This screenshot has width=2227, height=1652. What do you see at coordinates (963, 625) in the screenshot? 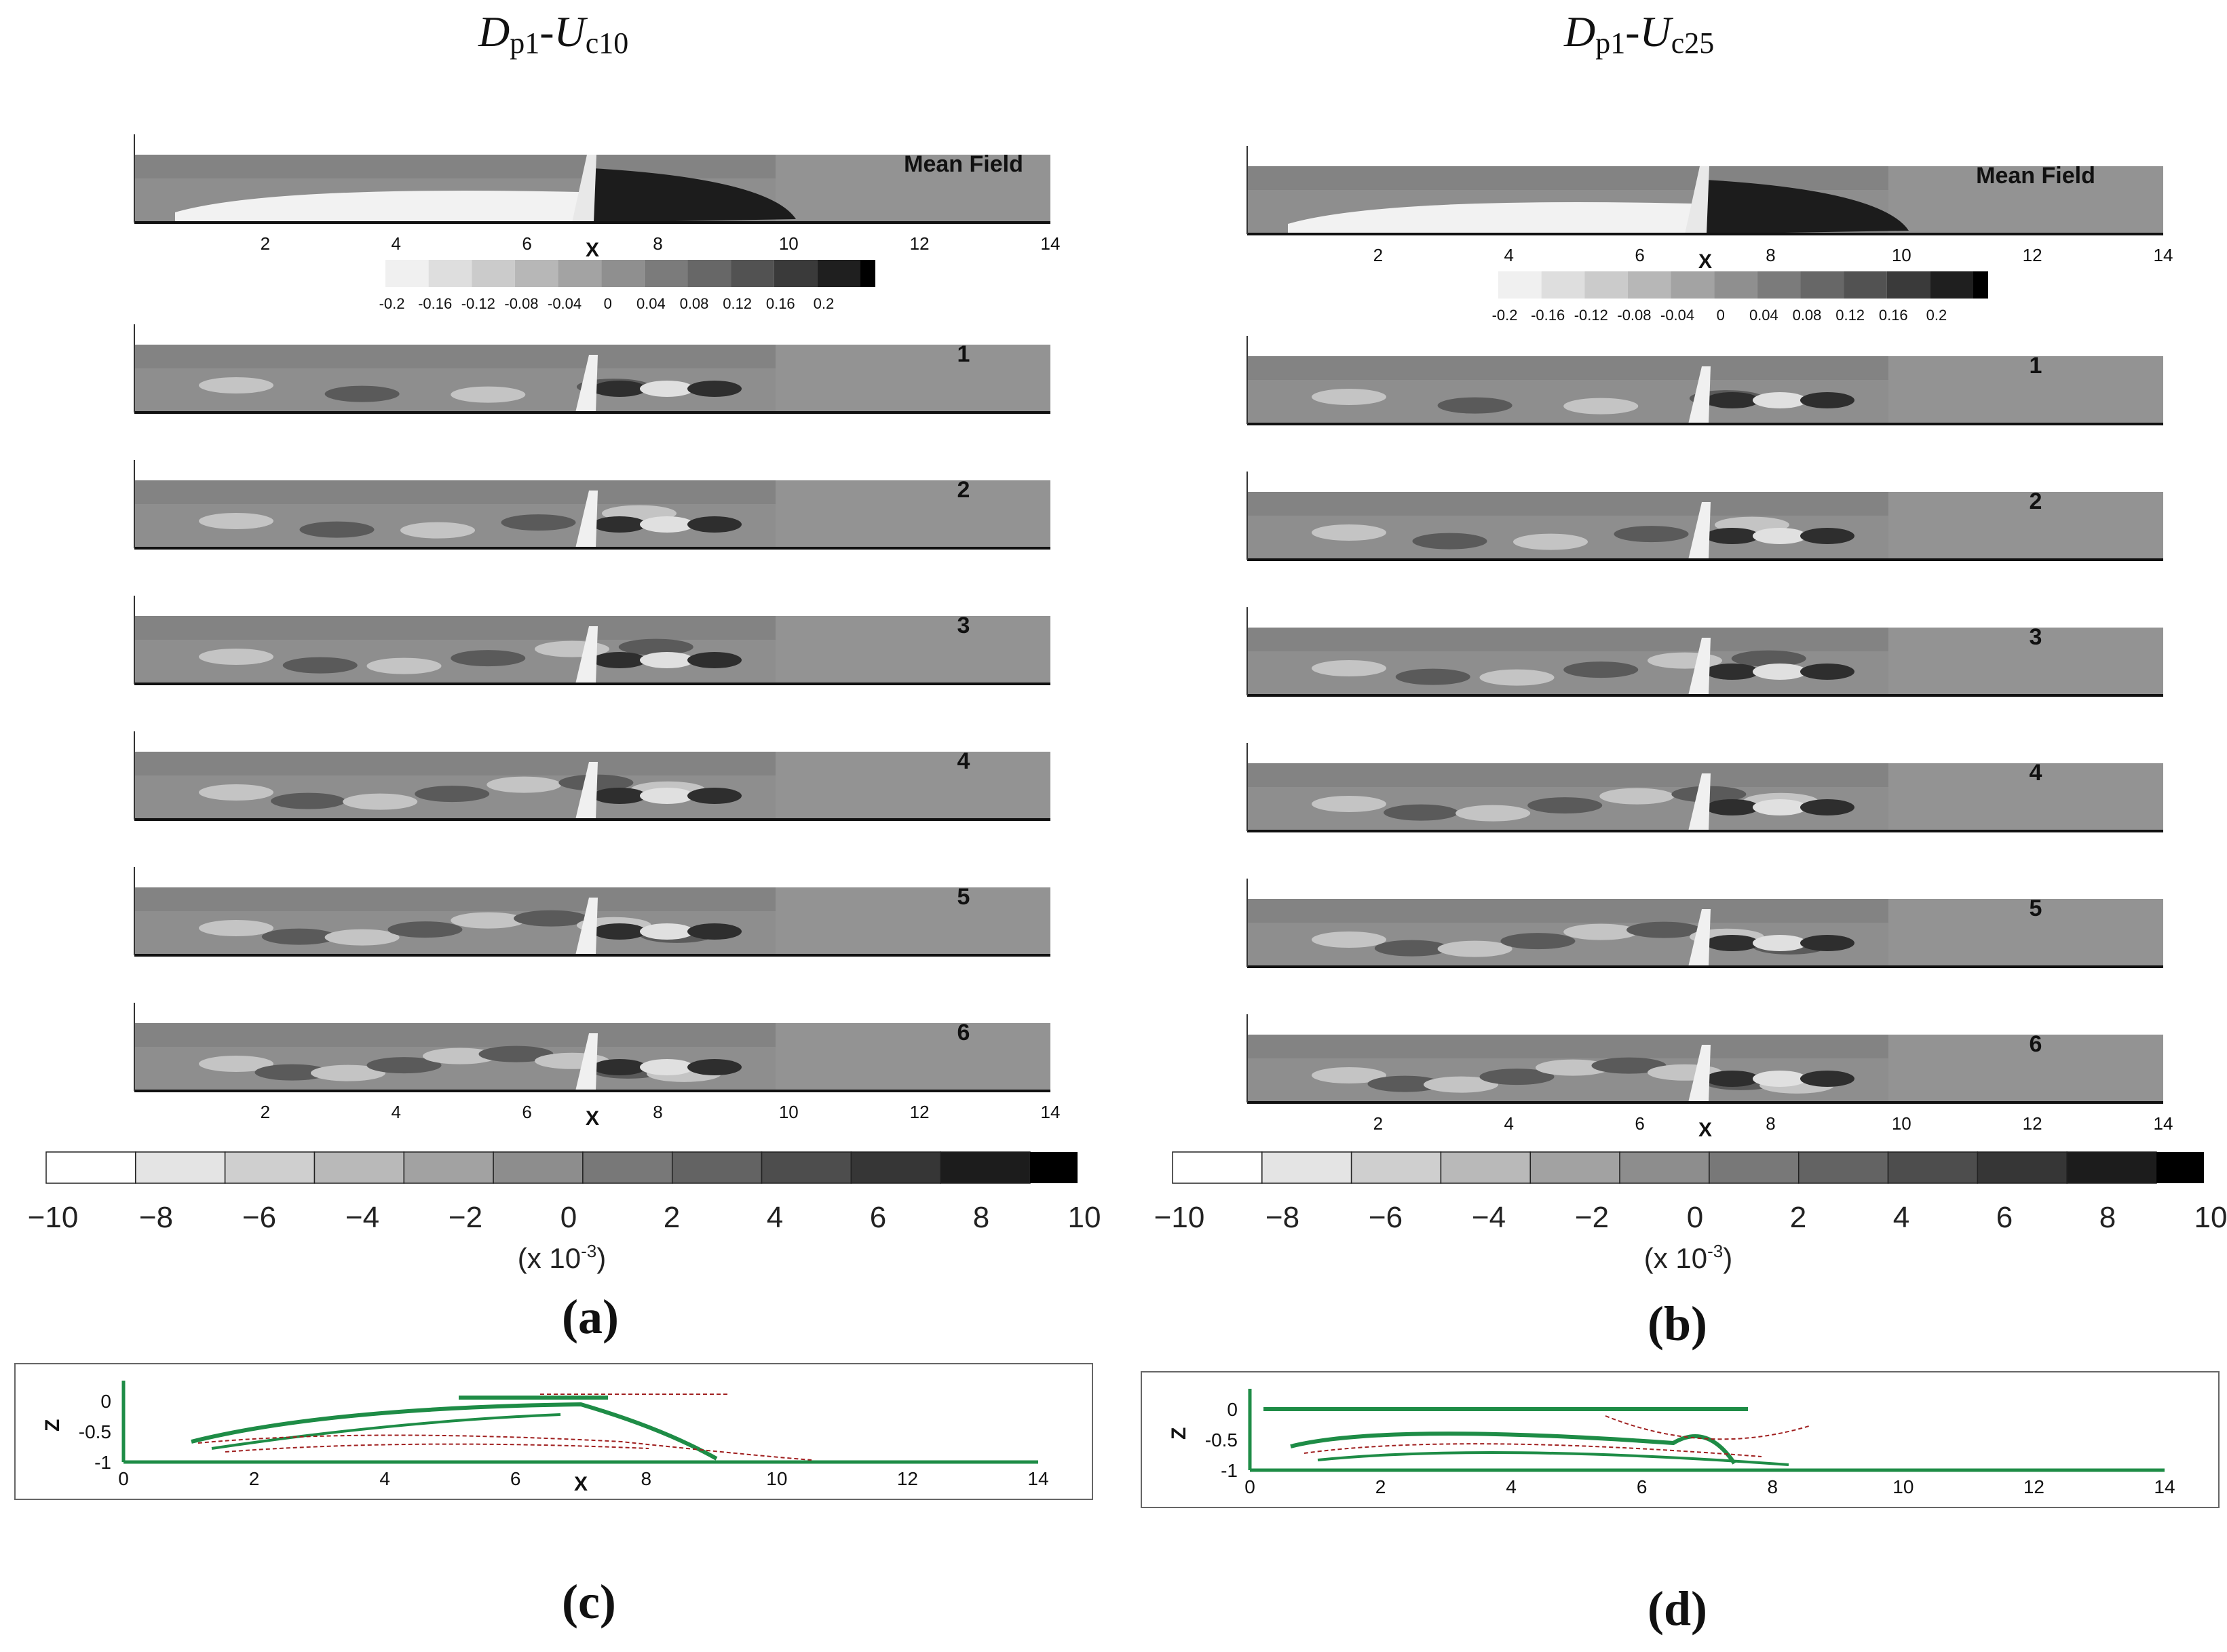
I see `mode-label: 3` at bounding box center [963, 625].